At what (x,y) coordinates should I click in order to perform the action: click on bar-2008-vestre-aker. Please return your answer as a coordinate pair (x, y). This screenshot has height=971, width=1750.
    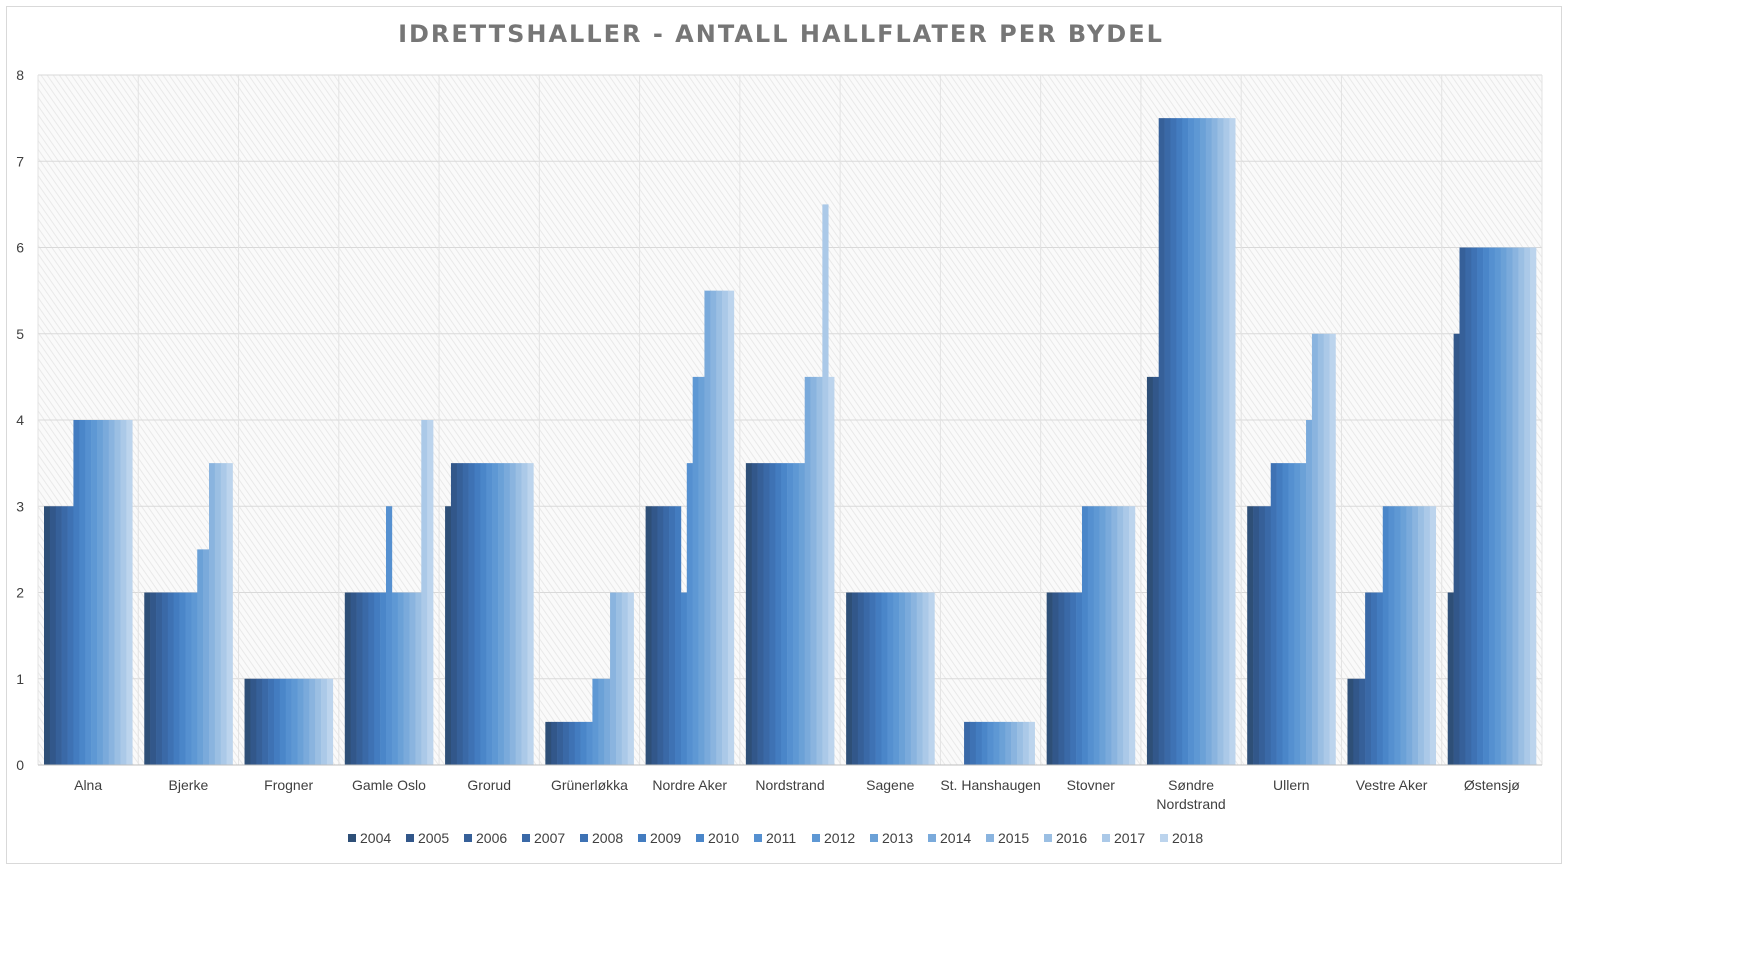
    Looking at the image, I should click on (1374, 678).